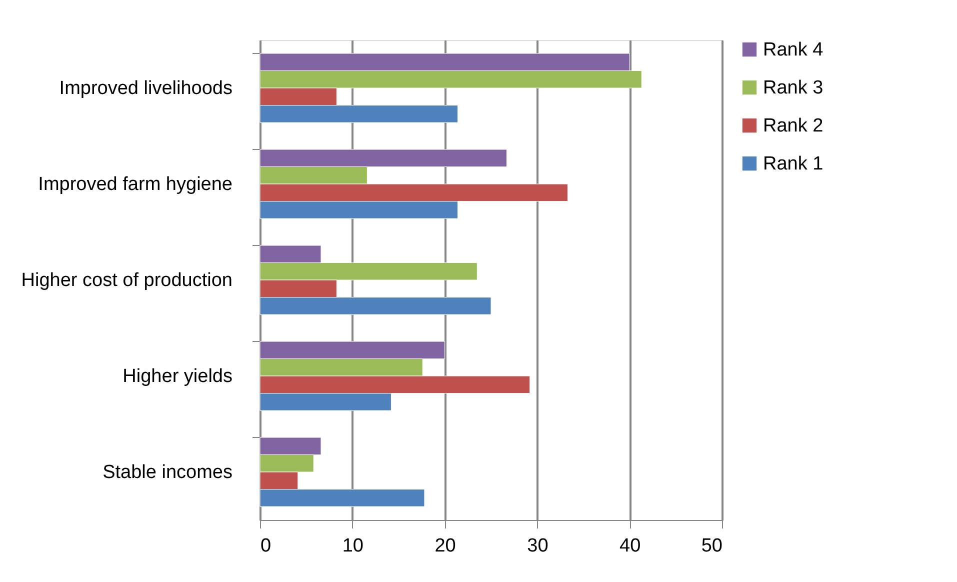 This screenshot has height=582, width=957. Describe the element at coordinates (167, 472) in the screenshot. I see `y-tick-label: Stable incomes` at that location.